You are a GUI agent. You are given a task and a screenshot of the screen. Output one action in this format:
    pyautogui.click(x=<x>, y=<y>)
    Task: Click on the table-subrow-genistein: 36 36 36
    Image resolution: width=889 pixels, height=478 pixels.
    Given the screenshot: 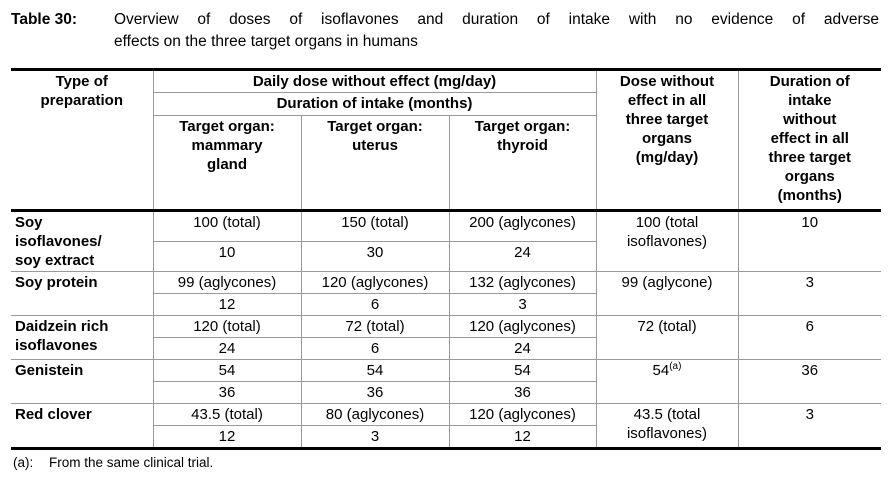 What is the action you would take?
    pyautogui.click(x=446, y=392)
    